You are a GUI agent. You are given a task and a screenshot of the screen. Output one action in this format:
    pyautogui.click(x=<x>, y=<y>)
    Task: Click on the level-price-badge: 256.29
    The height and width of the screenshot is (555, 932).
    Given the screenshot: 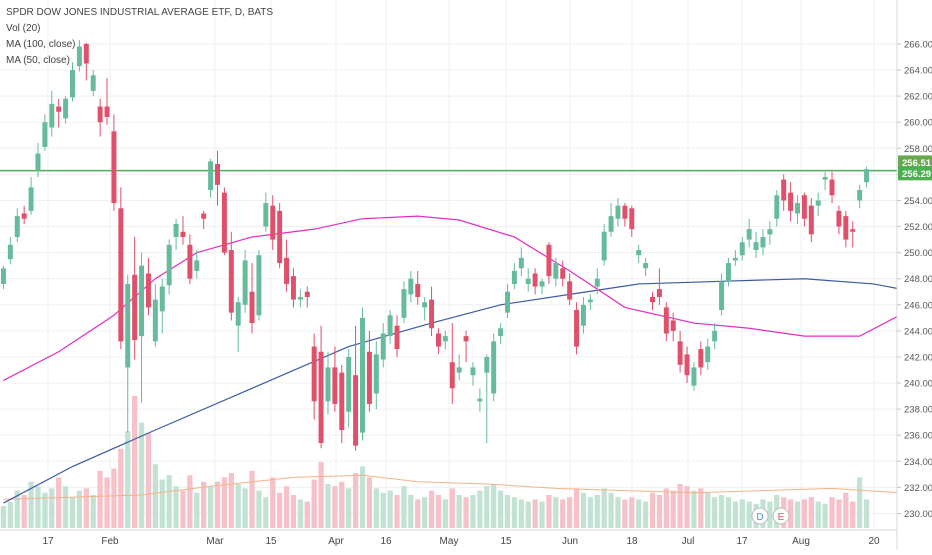 What is the action you would take?
    pyautogui.click(x=916, y=174)
    